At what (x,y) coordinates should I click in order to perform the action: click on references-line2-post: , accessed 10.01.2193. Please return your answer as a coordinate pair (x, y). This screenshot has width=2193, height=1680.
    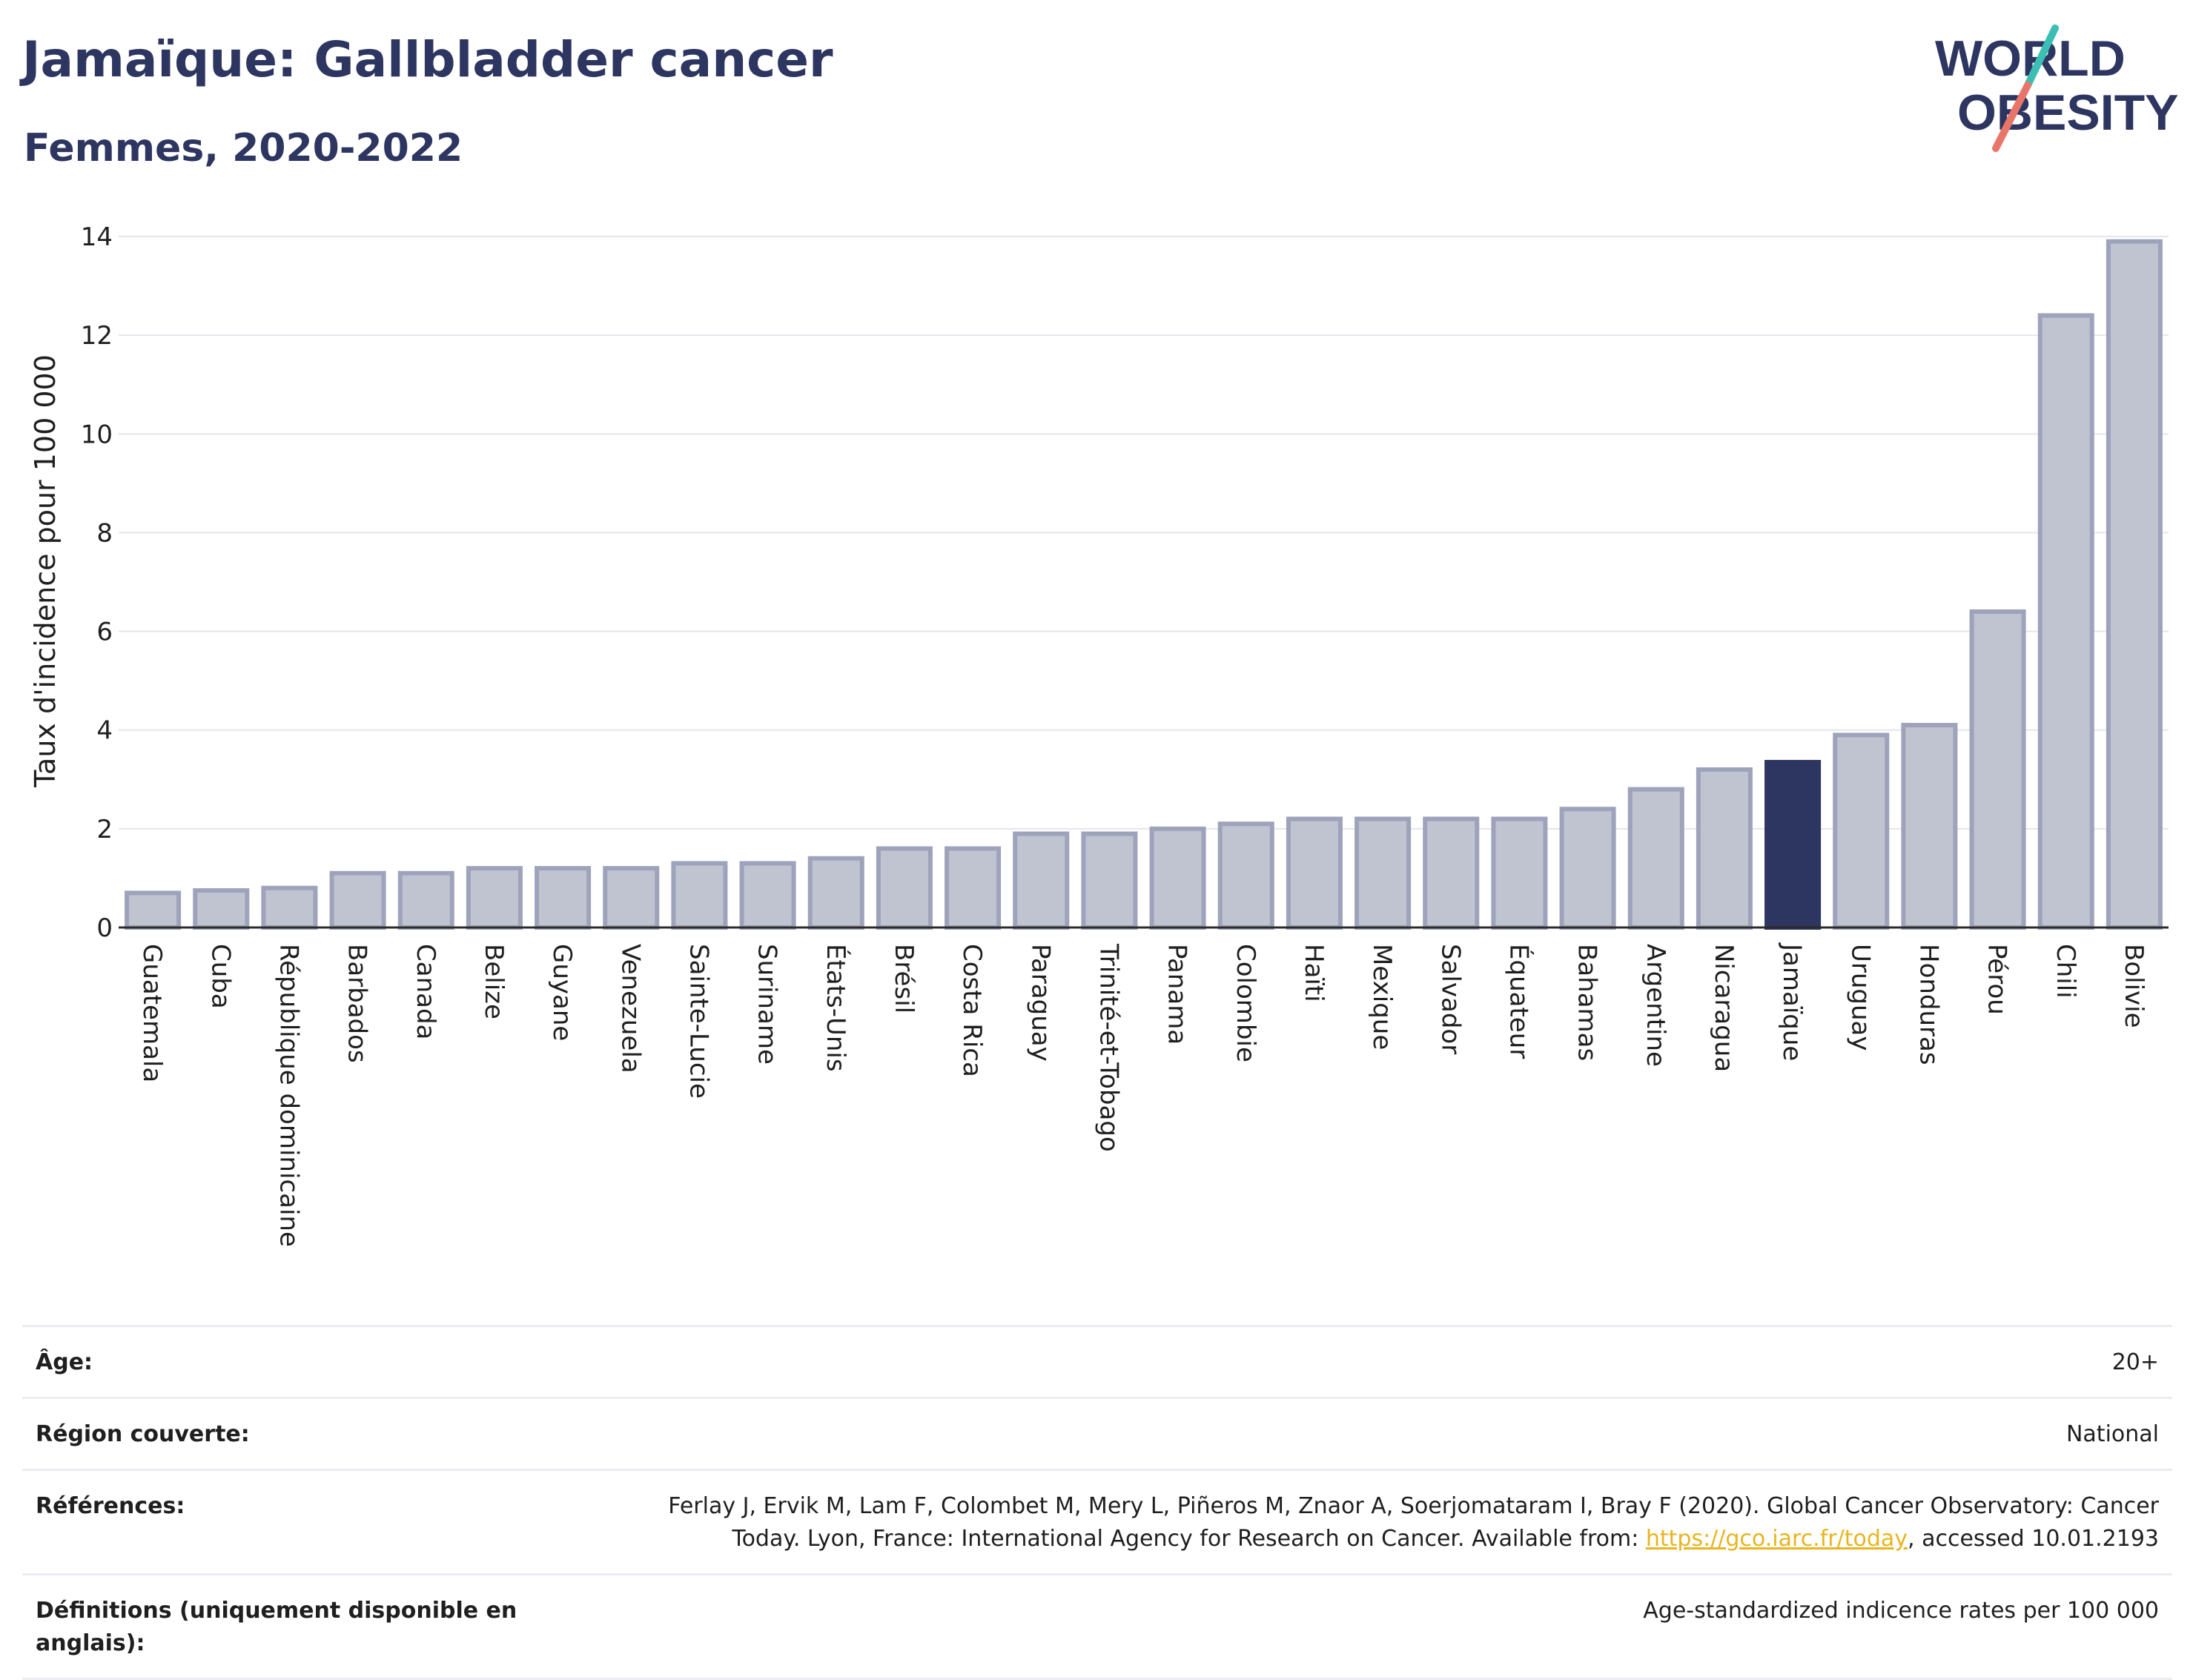
    Looking at the image, I should click on (2034, 1539).